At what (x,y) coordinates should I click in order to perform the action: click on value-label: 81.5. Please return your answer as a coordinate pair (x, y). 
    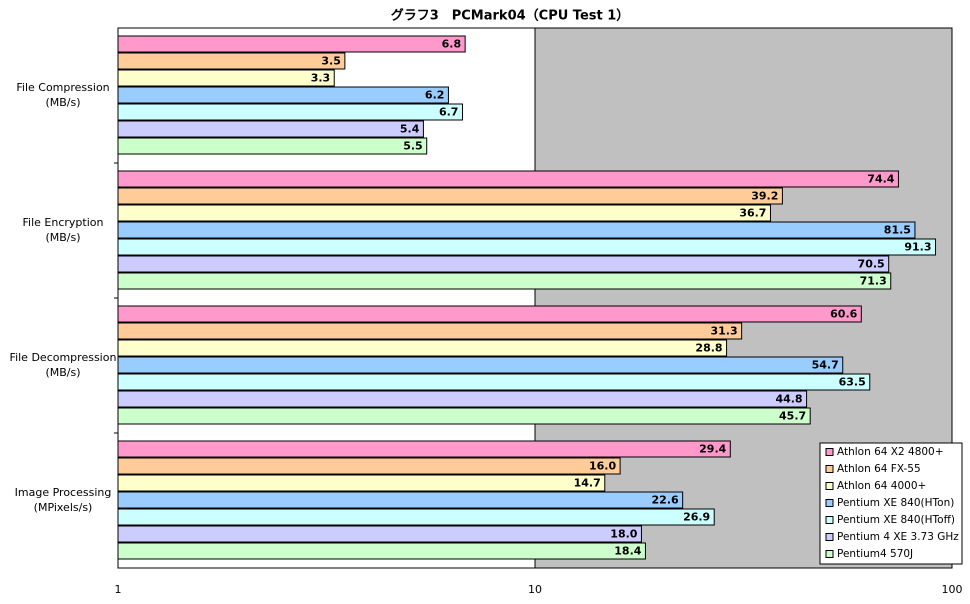
    Looking at the image, I should click on (897, 230).